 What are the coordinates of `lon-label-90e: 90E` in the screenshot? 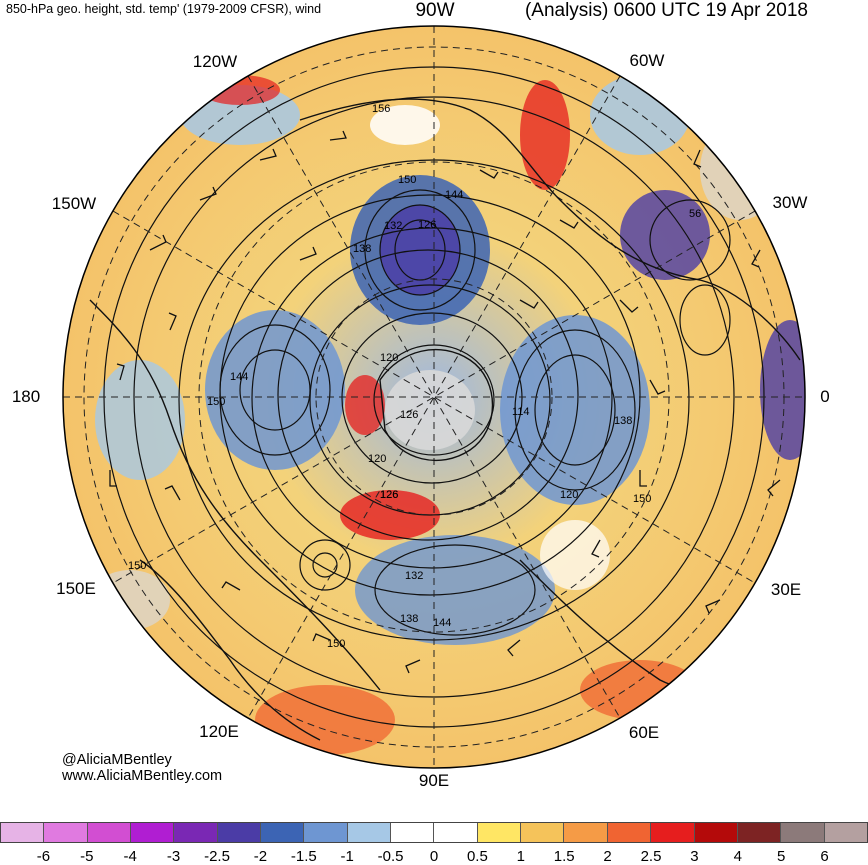 It's located at (434, 780).